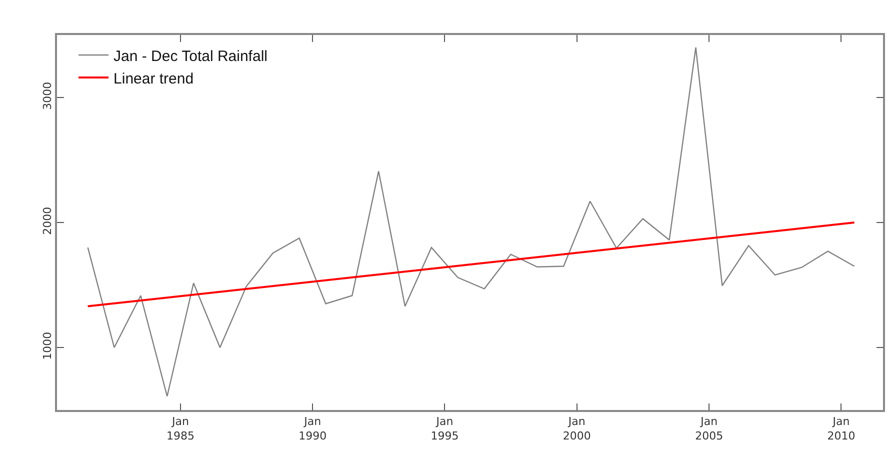 Image resolution: width=893 pixels, height=471 pixels. What do you see at coordinates (154, 79) in the screenshot?
I see `legend-label: Linear trend` at bounding box center [154, 79].